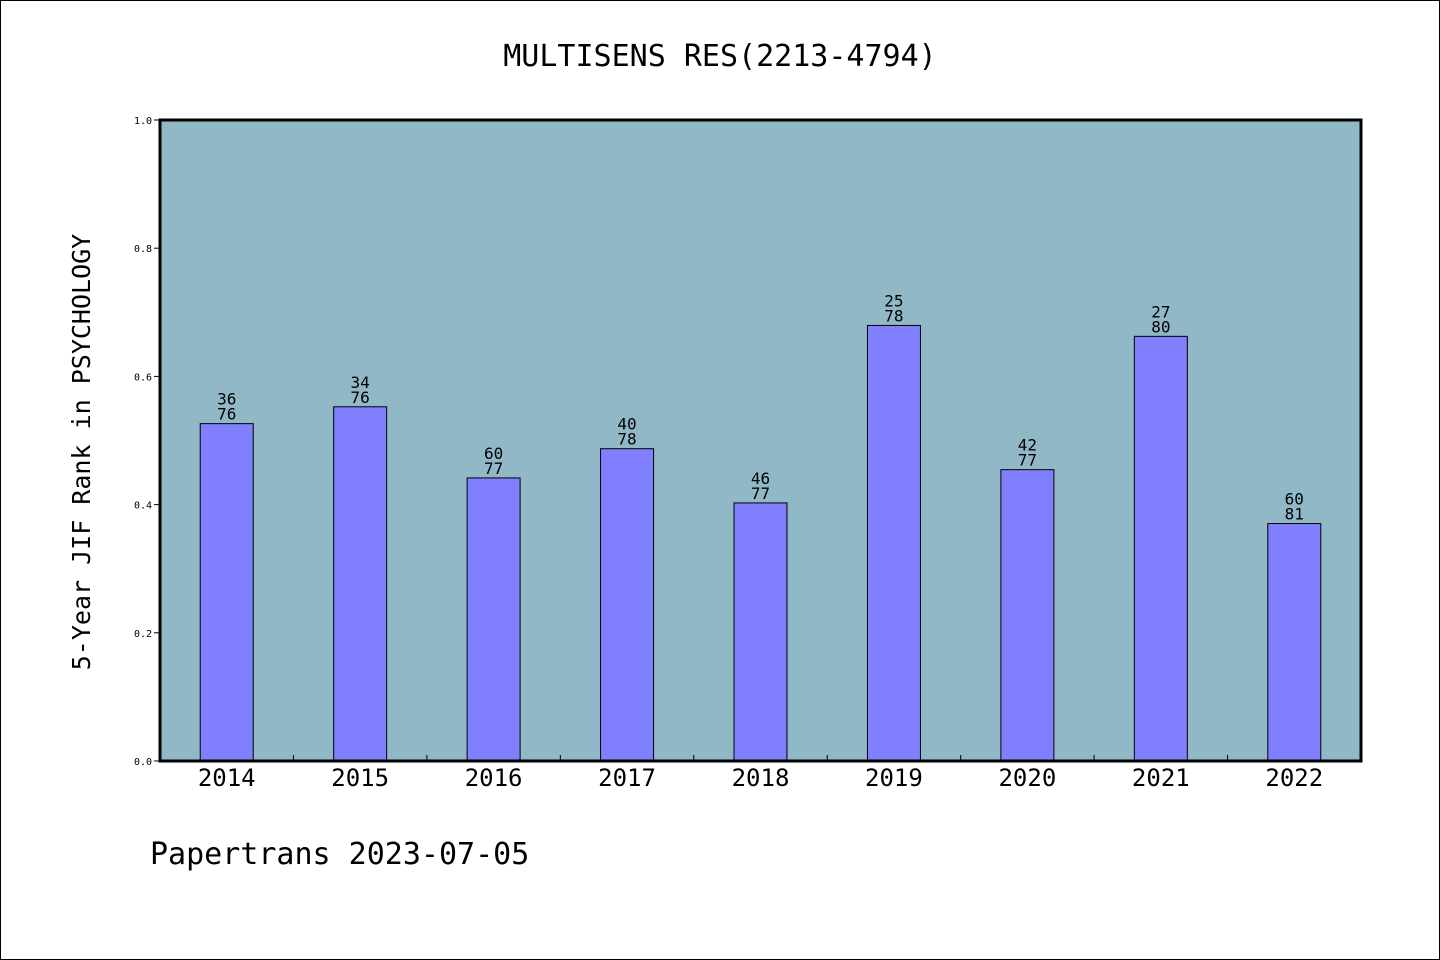  Describe the element at coordinates (1294, 514) in the screenshot. I see `data-label-total: 81` at that location.